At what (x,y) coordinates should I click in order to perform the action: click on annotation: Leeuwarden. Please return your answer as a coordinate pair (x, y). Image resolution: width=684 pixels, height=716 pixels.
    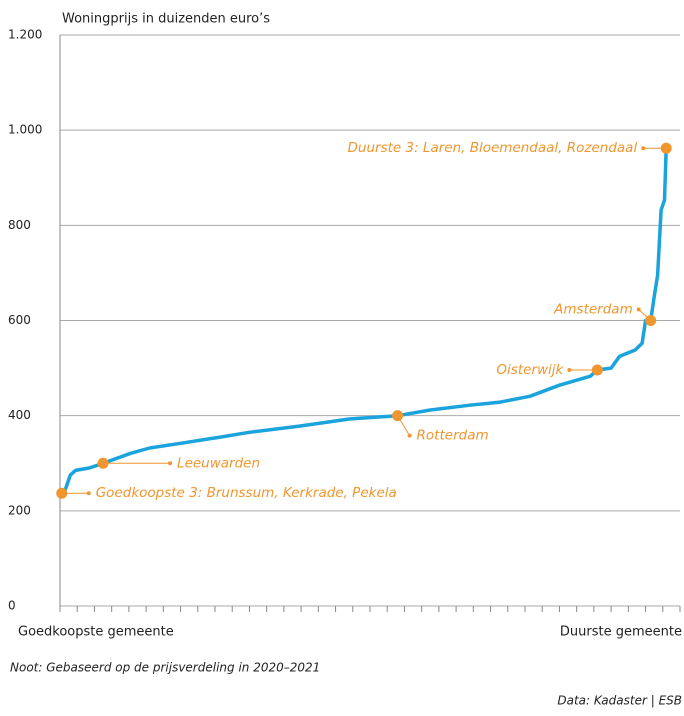
    Looking at the image, I should click on (218, 463).